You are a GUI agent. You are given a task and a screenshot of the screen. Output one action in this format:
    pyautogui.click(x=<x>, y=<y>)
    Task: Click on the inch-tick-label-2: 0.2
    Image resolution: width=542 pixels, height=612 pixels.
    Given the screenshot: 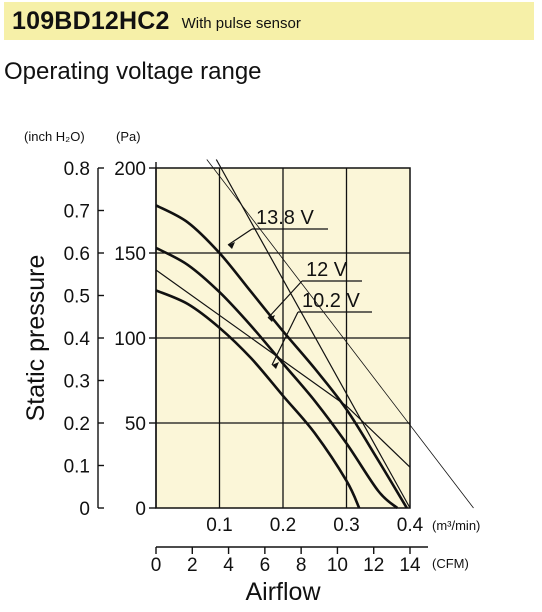 What is the action you would take?
    pyautogui.click(x=77, y=424)
    